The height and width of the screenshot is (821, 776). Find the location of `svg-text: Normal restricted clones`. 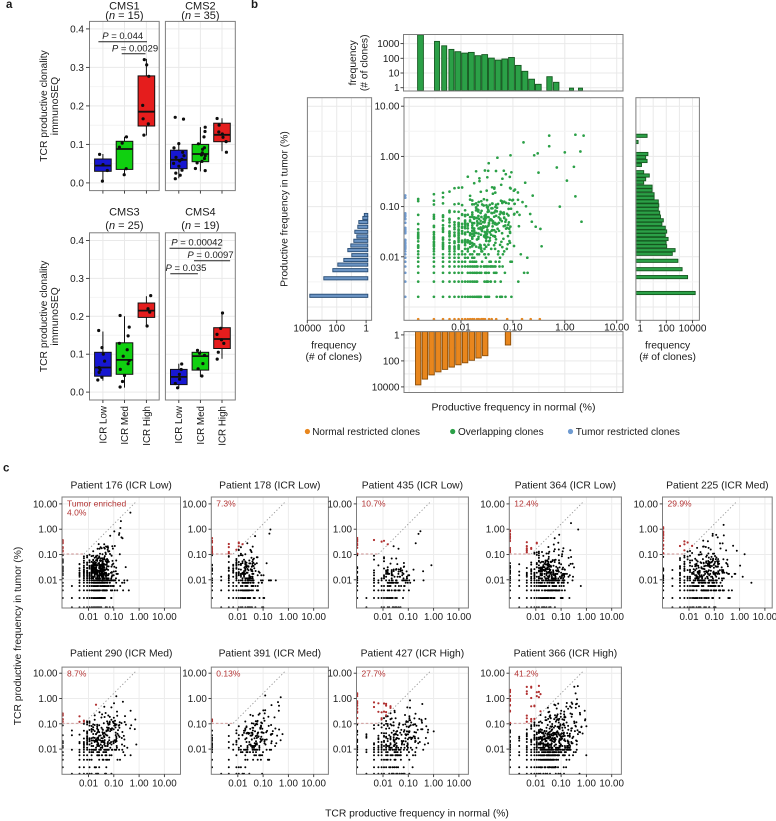

svg-text: Normal restricted clones is located at coordinates (366, 432).